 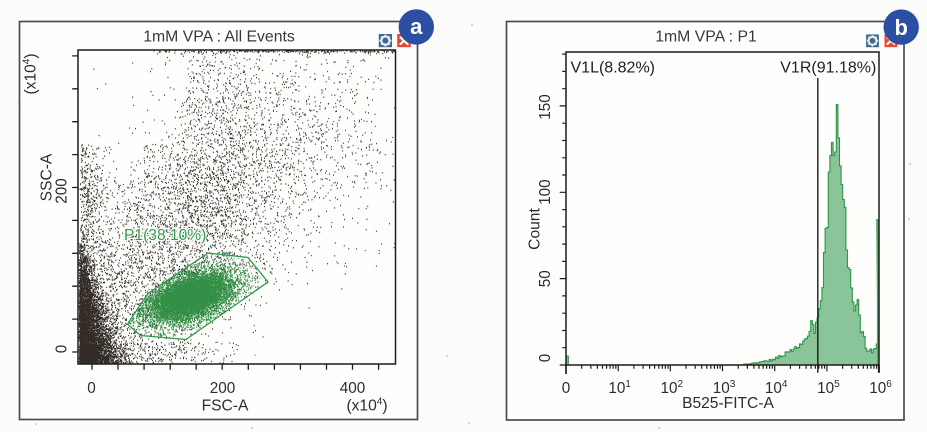 I want to click on svg-text: P1(38.10%), so click(x=165, y=235).